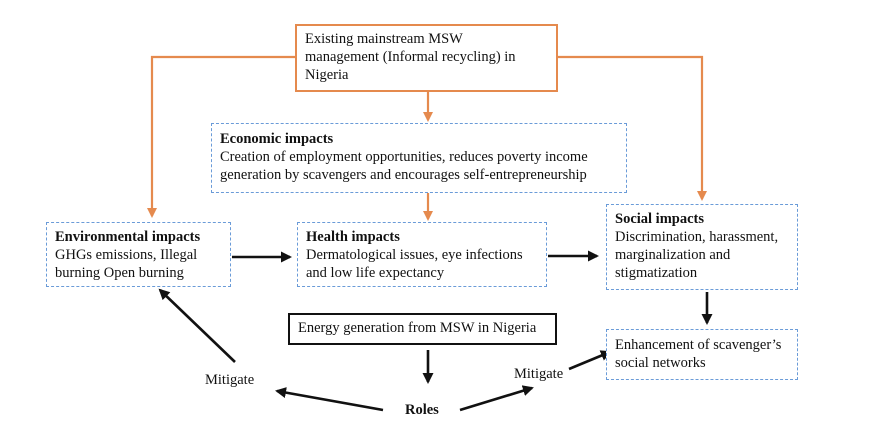  Describe the element at coordinates (375, 273) in the screenshot. I see `health-impacts-line: and low life expectancy` at that location.